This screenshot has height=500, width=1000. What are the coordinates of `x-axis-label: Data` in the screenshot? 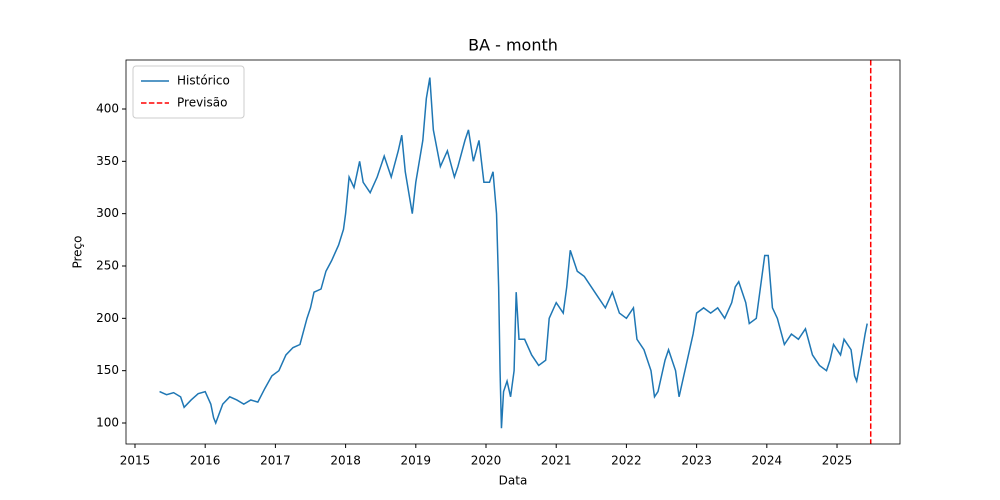 It's located at (513, 481).